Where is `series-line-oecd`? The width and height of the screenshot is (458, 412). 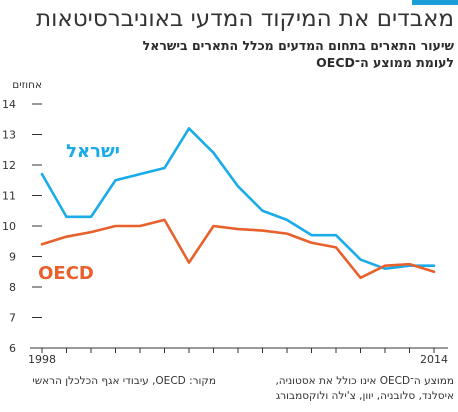
series-line-oecd is located at coordinates (238, 249).